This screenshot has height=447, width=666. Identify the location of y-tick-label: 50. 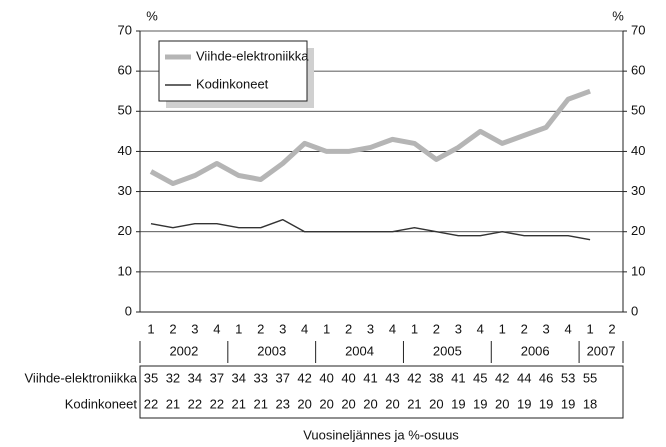
(125, 110).